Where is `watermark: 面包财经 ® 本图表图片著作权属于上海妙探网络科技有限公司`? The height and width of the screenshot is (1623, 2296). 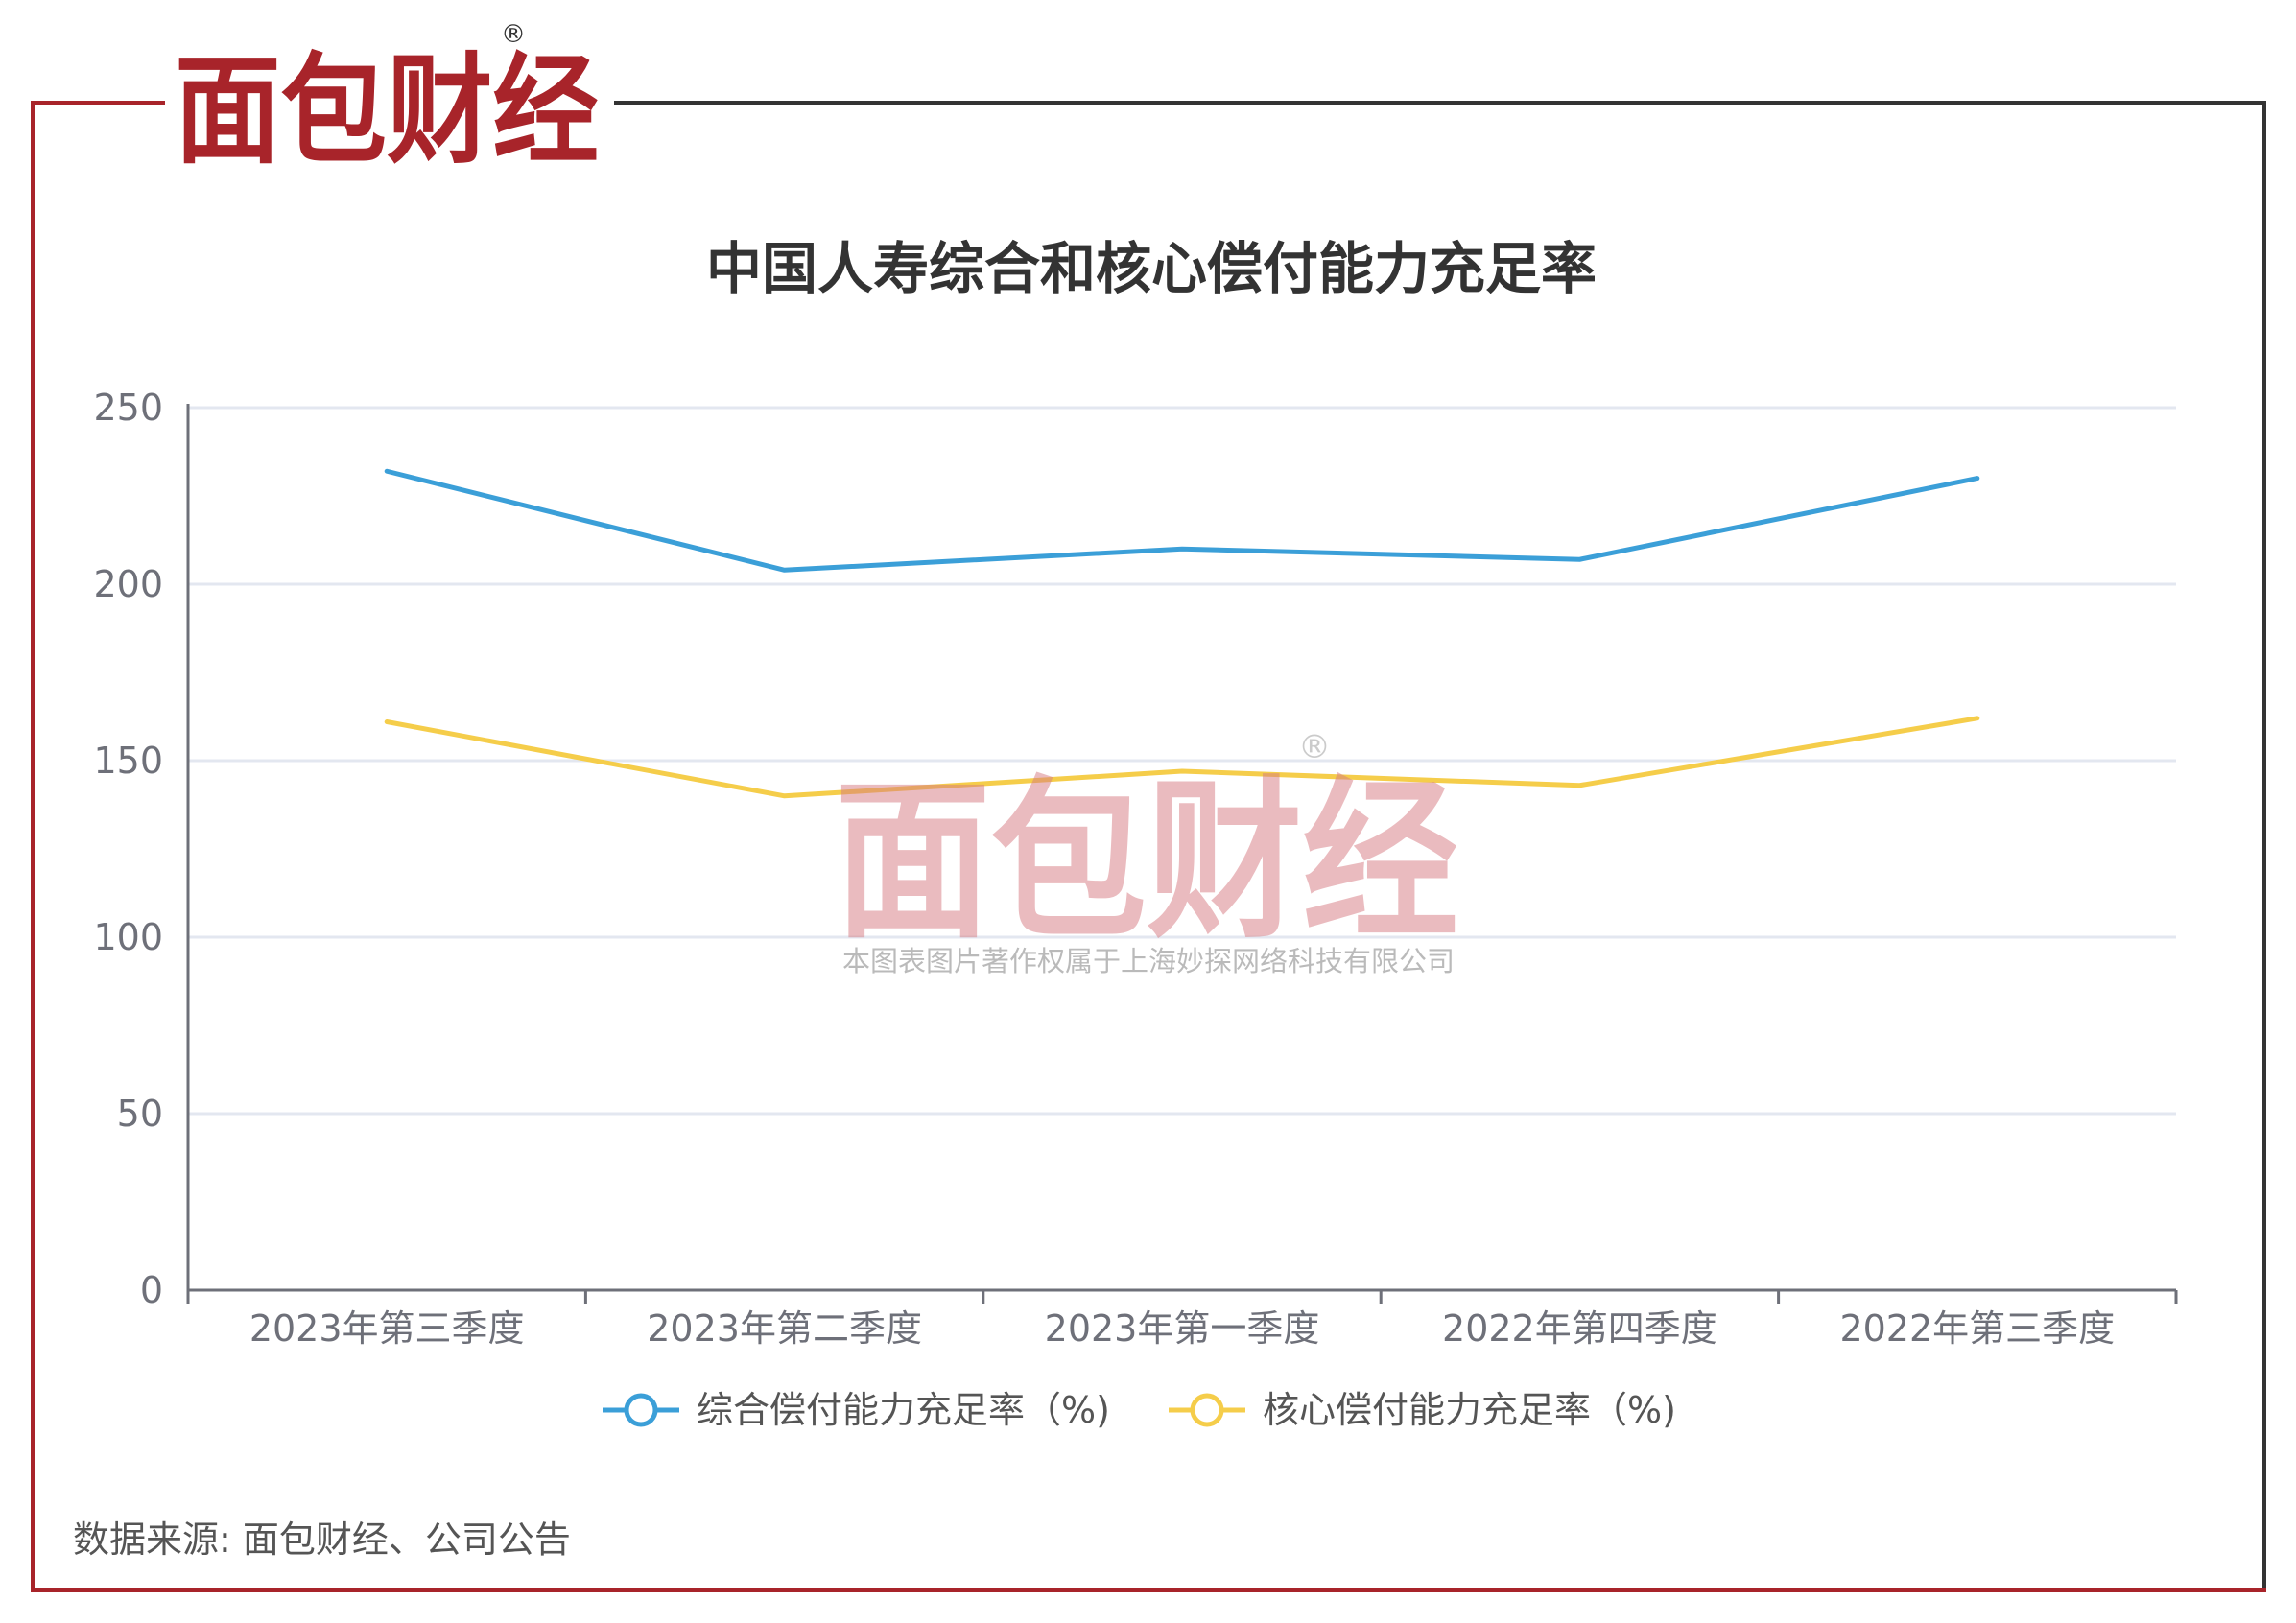 watermark: 面包财经 ® 本图表图片著作权属于上海妙探网络科技有限公司 is located at coordinates (1146, 853).